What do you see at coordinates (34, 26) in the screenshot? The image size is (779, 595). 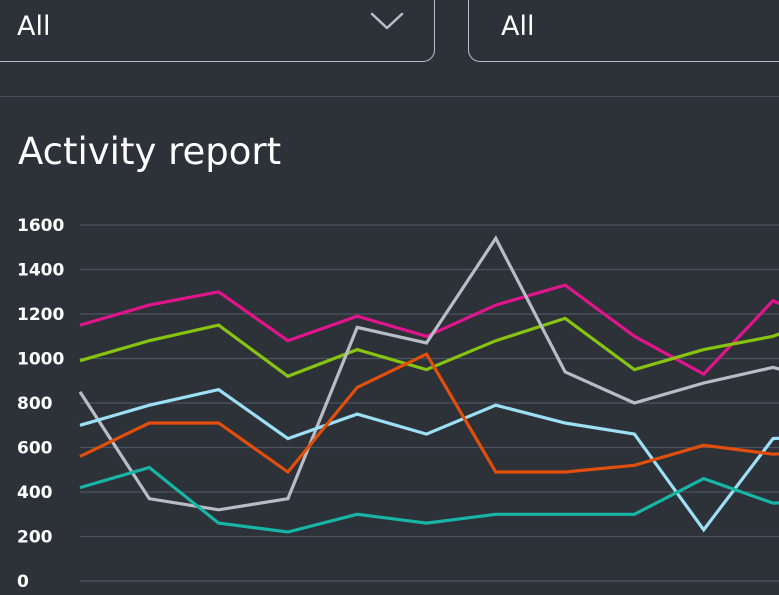 I see `filter-select-1-value: All` at bounding box center [34, 26].